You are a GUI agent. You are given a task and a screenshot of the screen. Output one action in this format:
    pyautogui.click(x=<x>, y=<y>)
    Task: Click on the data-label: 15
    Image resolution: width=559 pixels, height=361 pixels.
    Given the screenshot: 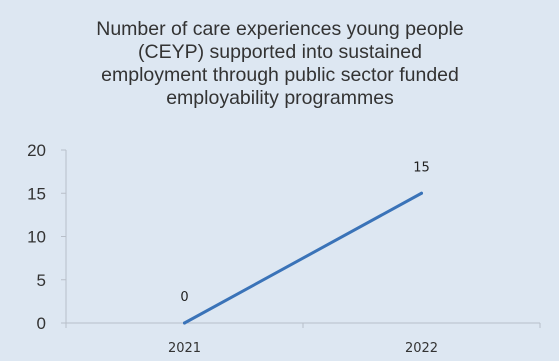 What is the action you would take?
    pyautogui.click(x=421, y=167)
    